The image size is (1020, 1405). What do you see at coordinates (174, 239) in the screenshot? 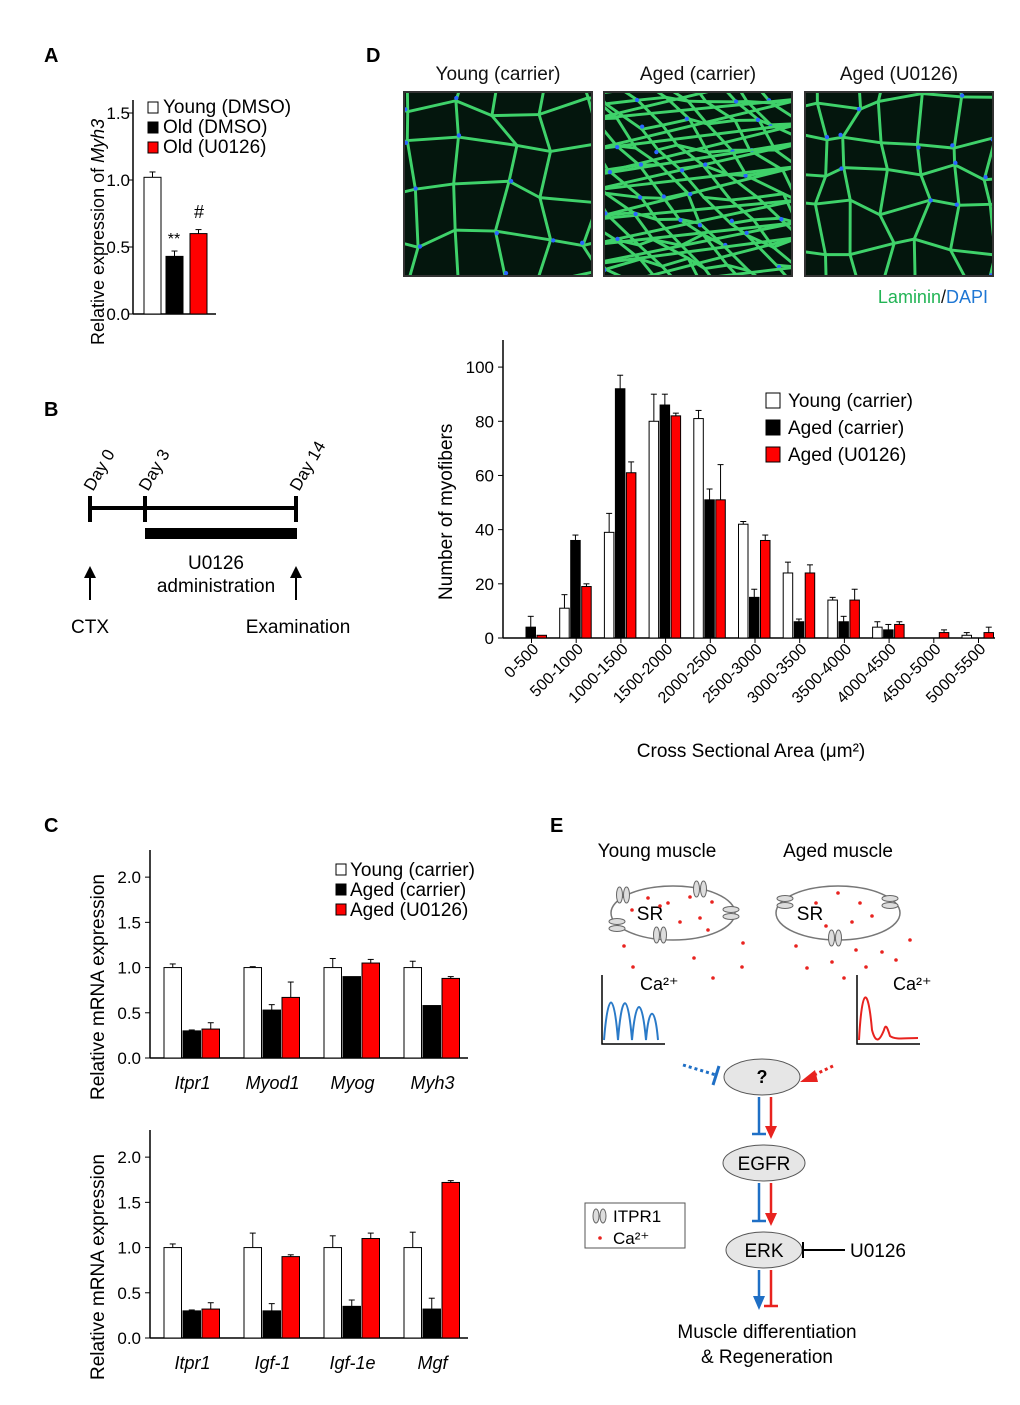
I see `a-sig-old: **` at bounding box center [174, 239].